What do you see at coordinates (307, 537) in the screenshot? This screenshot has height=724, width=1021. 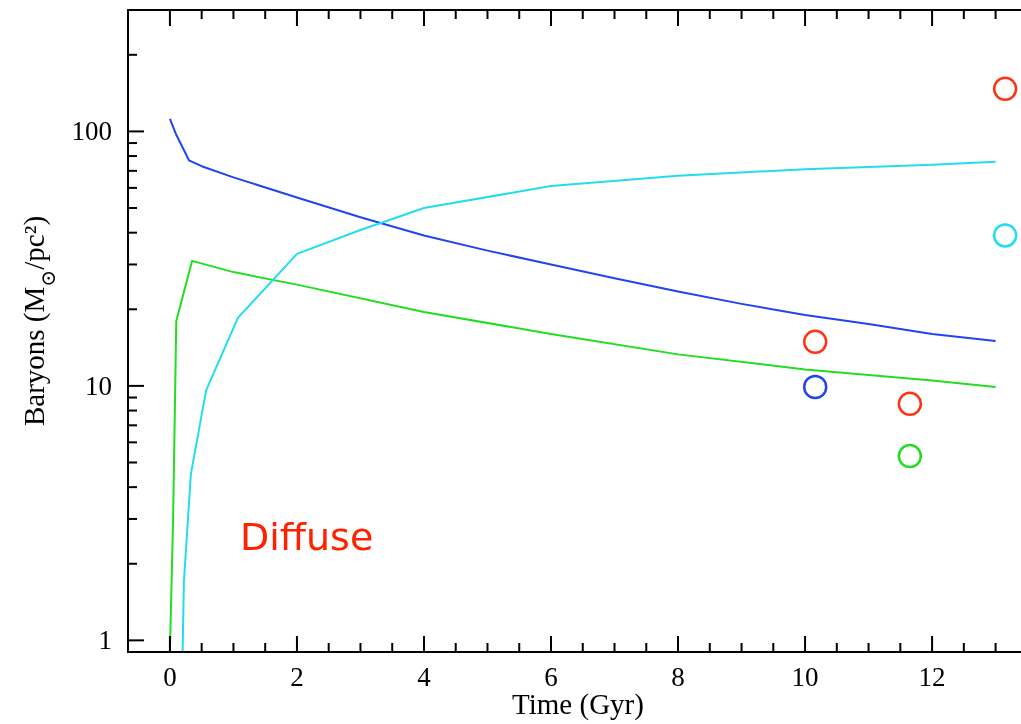 I see `annotation: Diffuse` at bounding box center [307, 537].